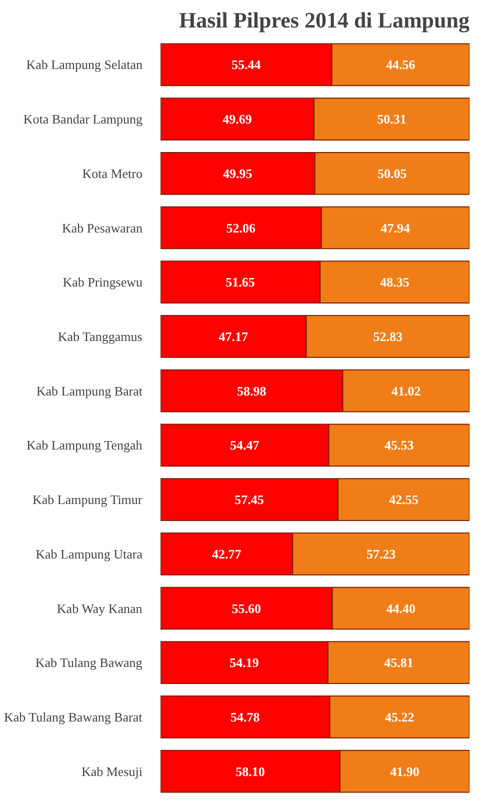 The width and height of the screenshot is (485, 806). What do you see at coordinates (237, 119) in the screenshot?
I see `data-label: 49.69` at bounding box center [237, 119].